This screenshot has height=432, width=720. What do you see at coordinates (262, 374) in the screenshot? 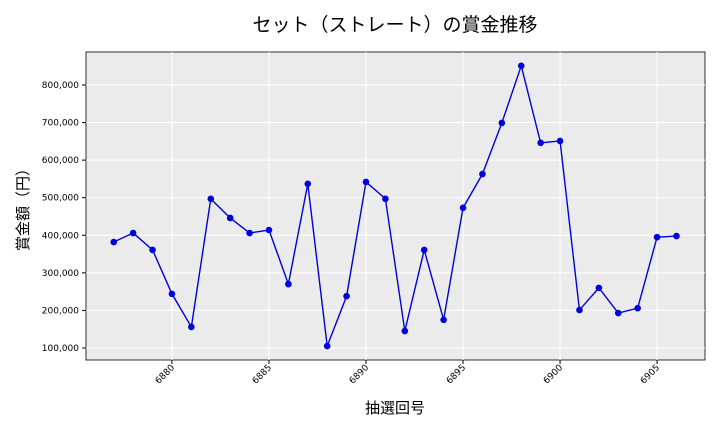
I see `x-tick-label: 6885` at bounding box center [262, 374].